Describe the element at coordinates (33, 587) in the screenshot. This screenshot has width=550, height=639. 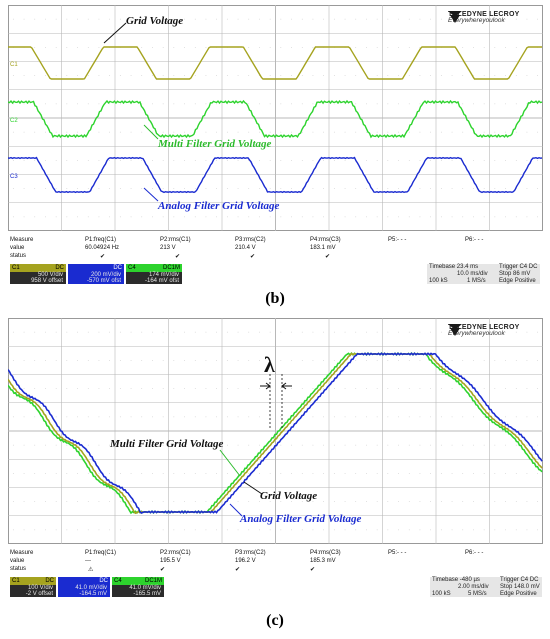
I see `channel-c1-c: C1 DC 100 V/div -2 V offset` at that location.